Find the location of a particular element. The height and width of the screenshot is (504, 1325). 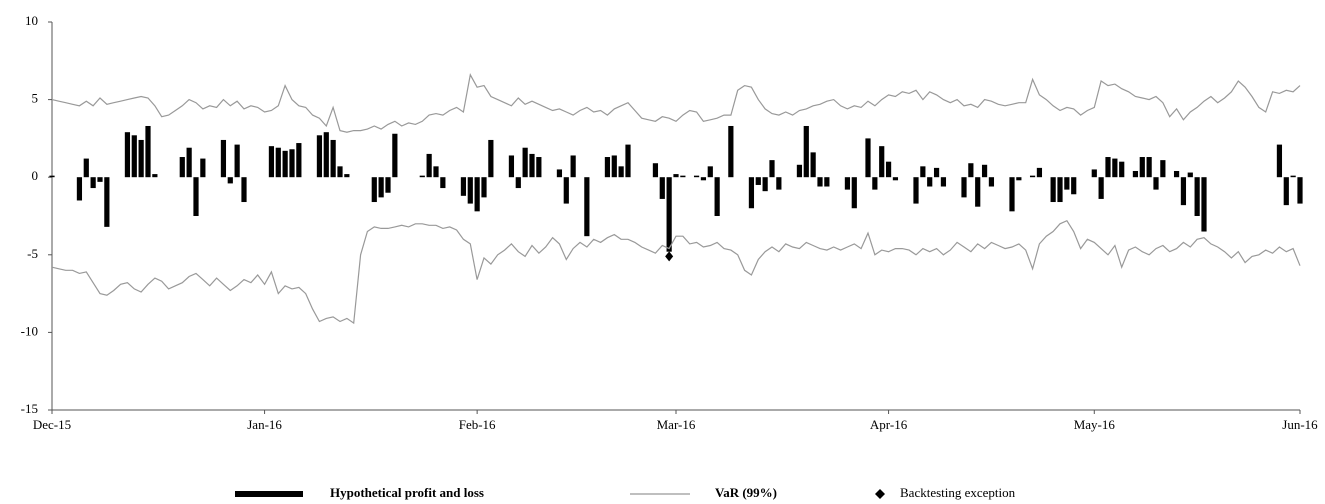

y-tick-label: -5 is located at coordinates (32, 253).